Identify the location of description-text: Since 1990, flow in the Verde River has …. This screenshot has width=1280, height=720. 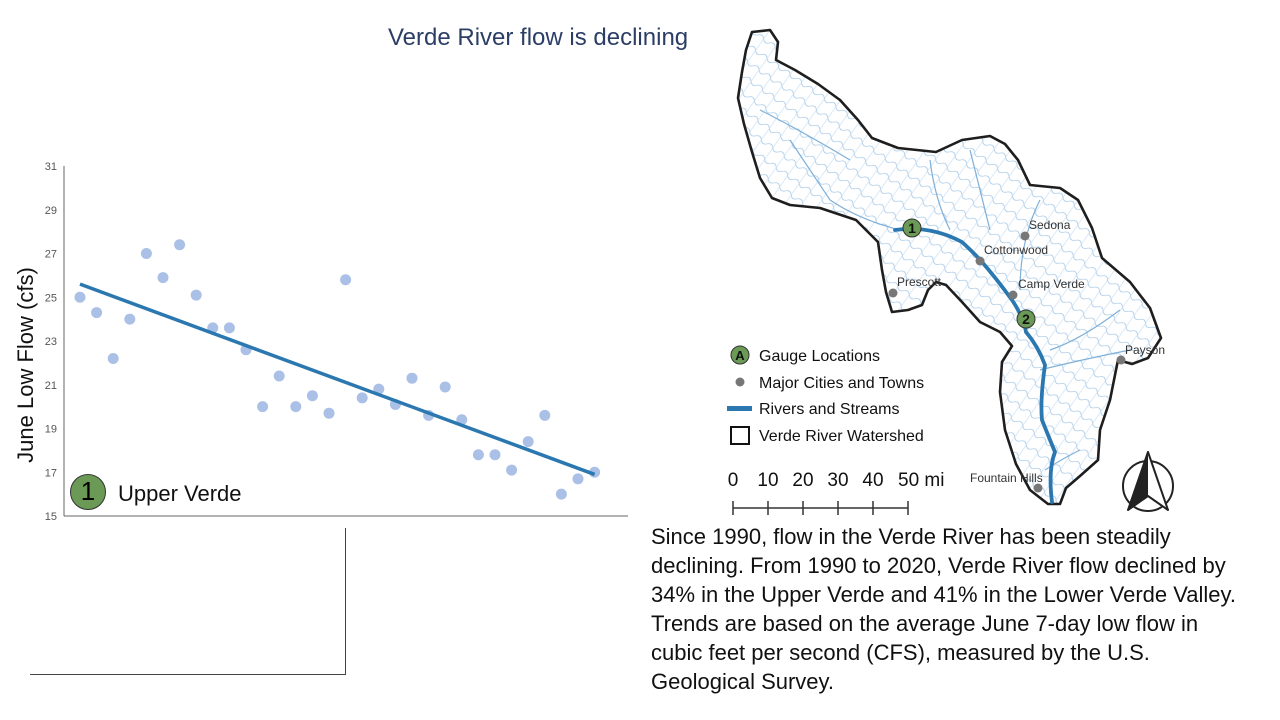
(944, 609).